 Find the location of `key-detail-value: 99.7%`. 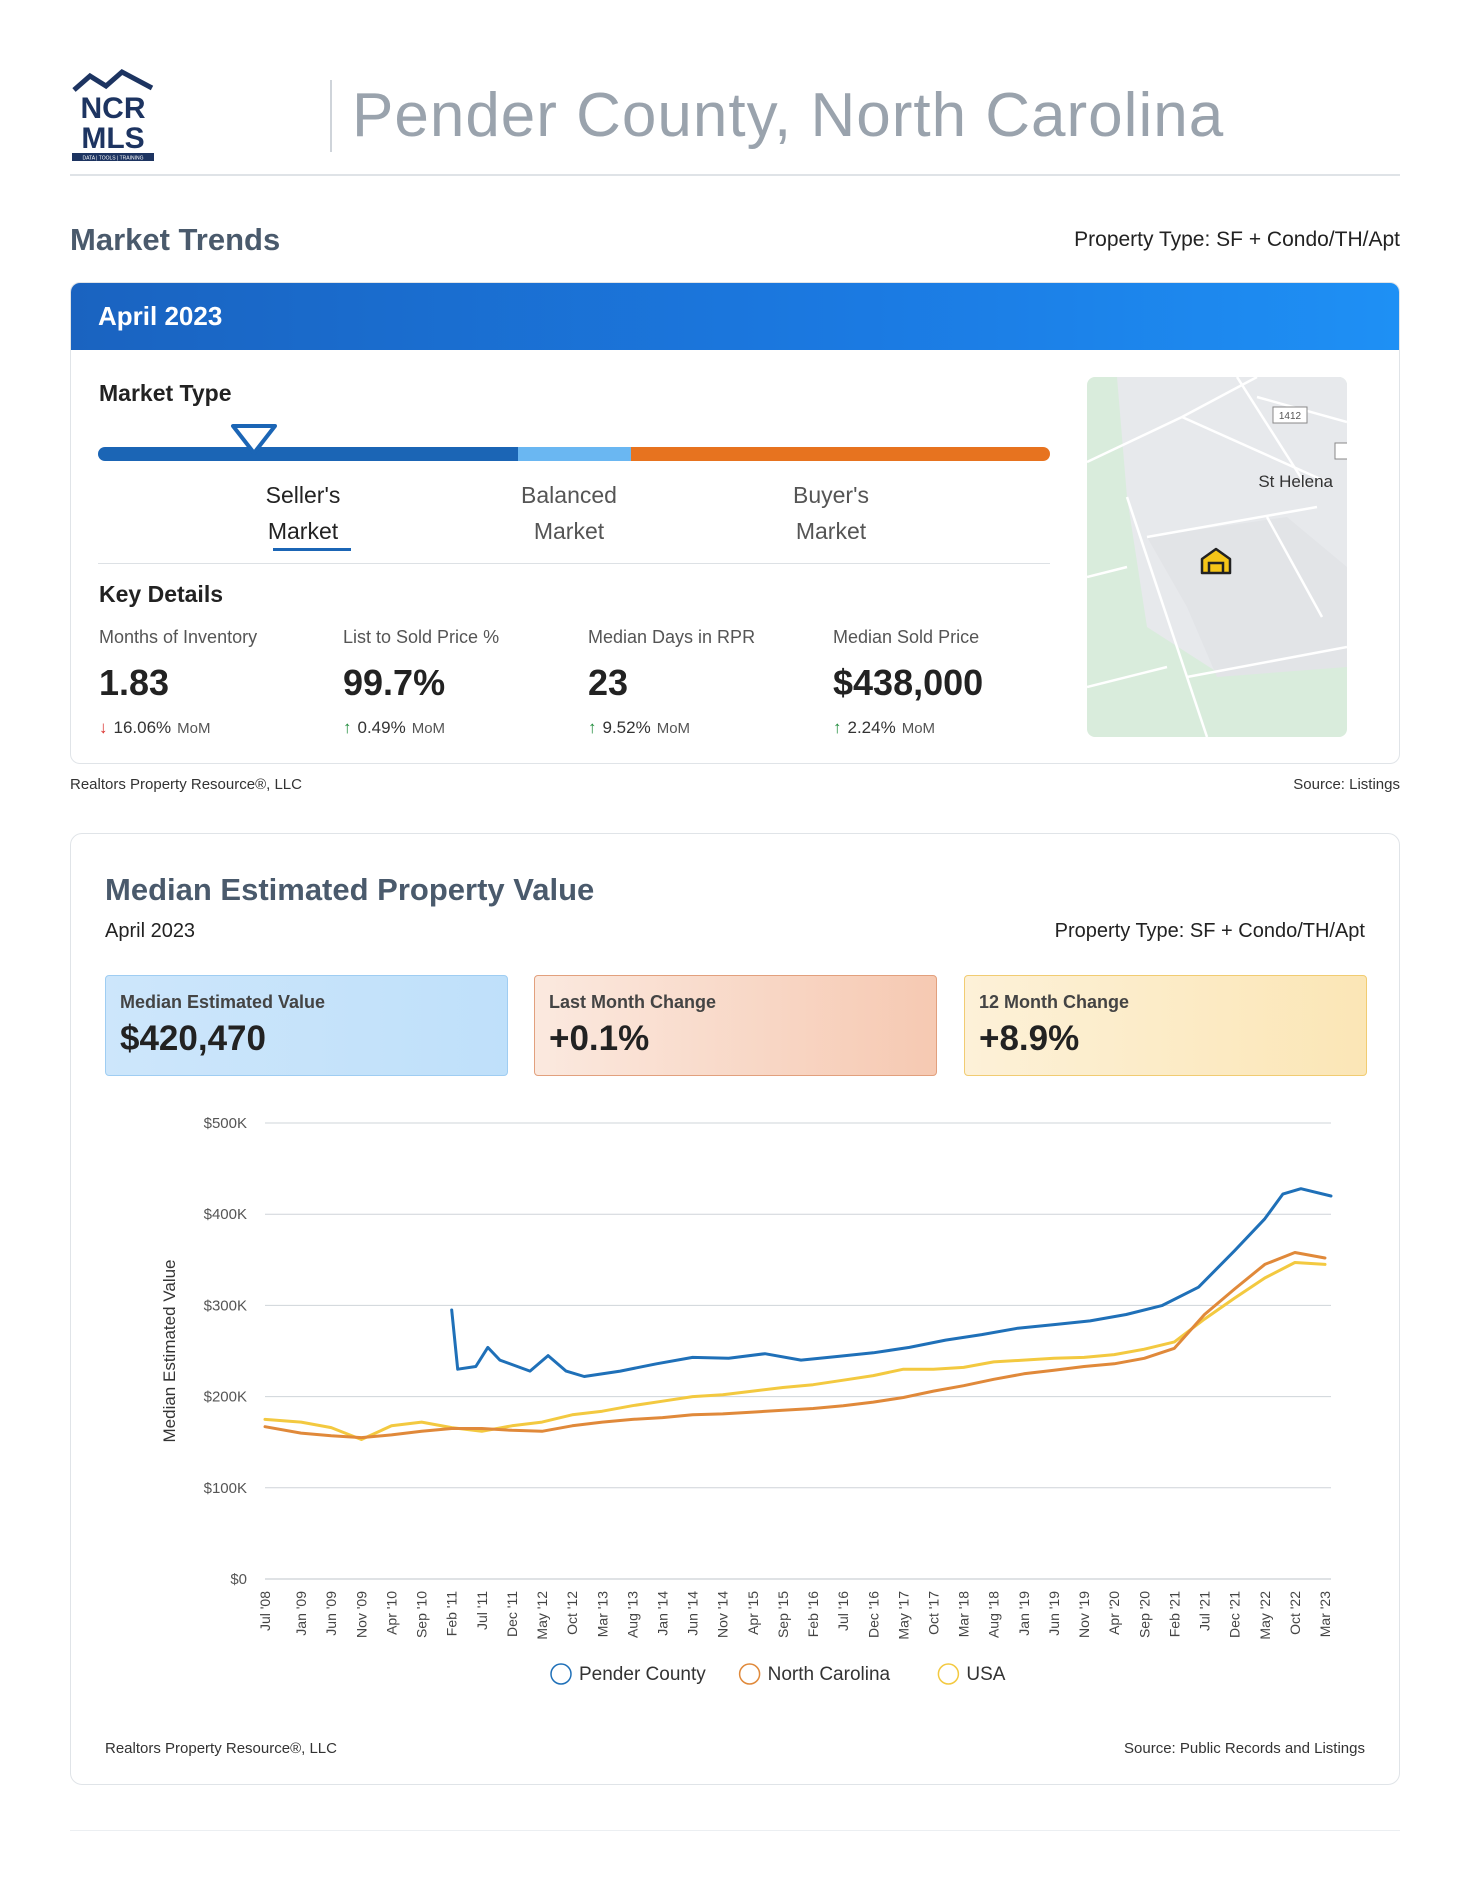

key-detail-value: 99.7% is located at coordinates (394, 682).